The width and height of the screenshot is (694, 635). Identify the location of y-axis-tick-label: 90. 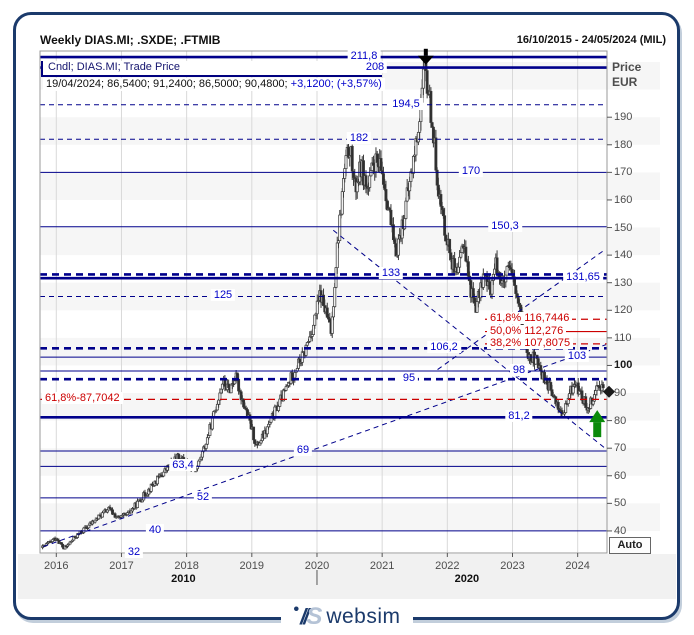
(620, 393).